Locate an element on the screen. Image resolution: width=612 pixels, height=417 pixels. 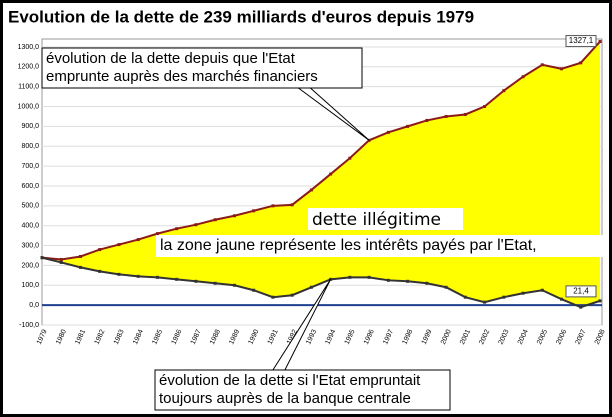
value-label: 1327,1 is located at coordinates (581, 40).